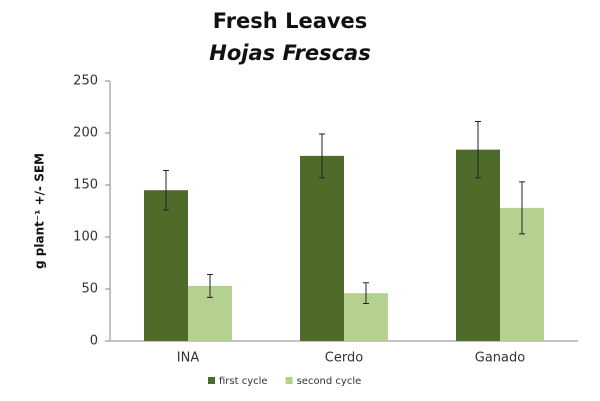 This screenshot has width=600, height=401. I want to click on y-tick-label: 0, so click(94, 341).